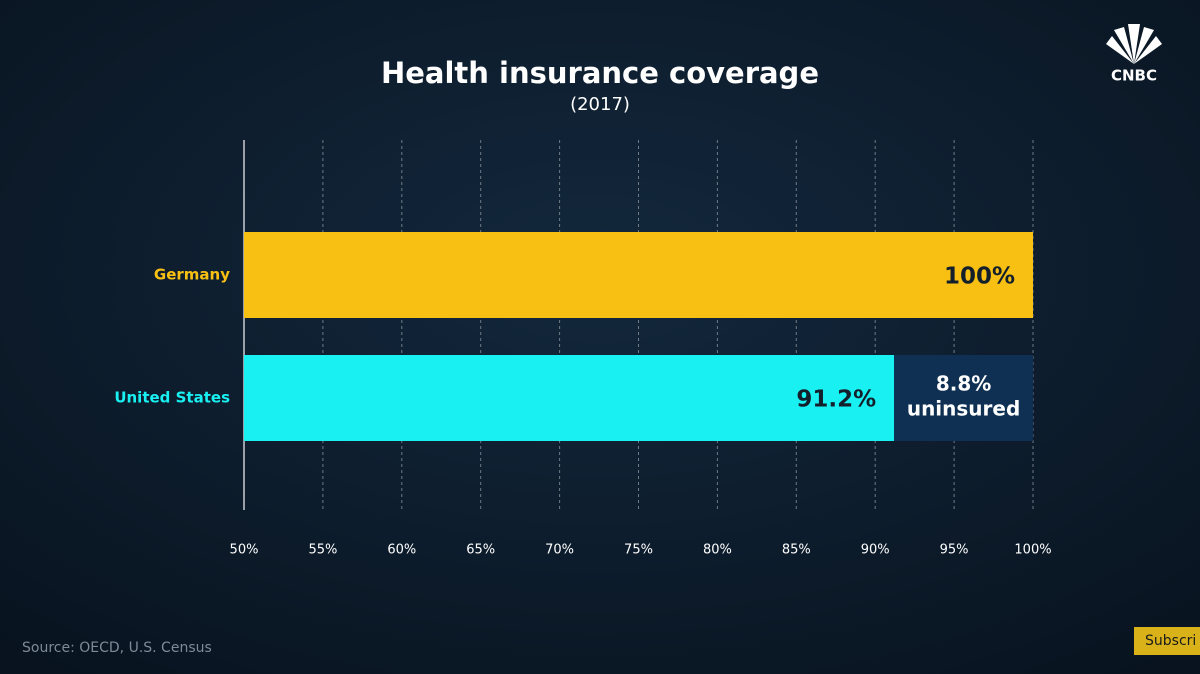  Describe the element at coordinates (954, 550) in the screenshot. I see `x-tick-label: 95%` at that location.